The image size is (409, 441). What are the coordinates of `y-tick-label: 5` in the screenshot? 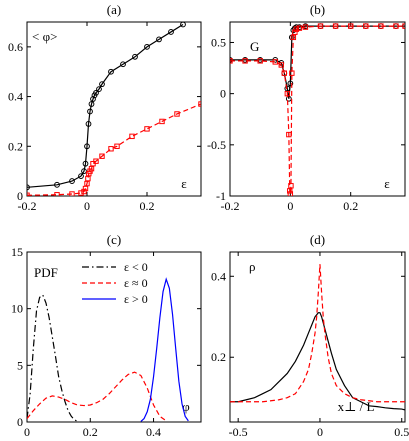 It's located at (20, 365).